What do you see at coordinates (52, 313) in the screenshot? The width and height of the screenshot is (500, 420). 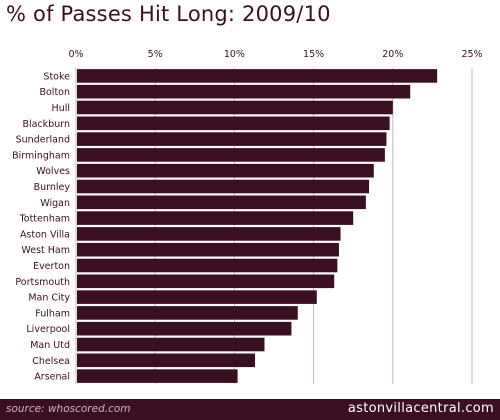 I see `category-label: Fulham` at bounding box center [52, 313].